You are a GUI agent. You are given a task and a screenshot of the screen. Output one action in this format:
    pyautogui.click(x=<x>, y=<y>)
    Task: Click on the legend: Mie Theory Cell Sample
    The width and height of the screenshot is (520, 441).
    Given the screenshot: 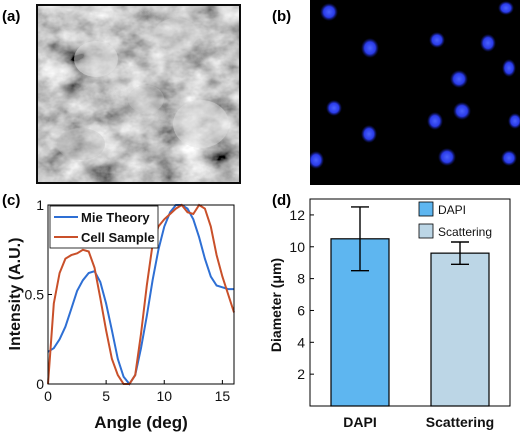 What is the action you would take?
    pyautogui.click(x=104, y=227)
    